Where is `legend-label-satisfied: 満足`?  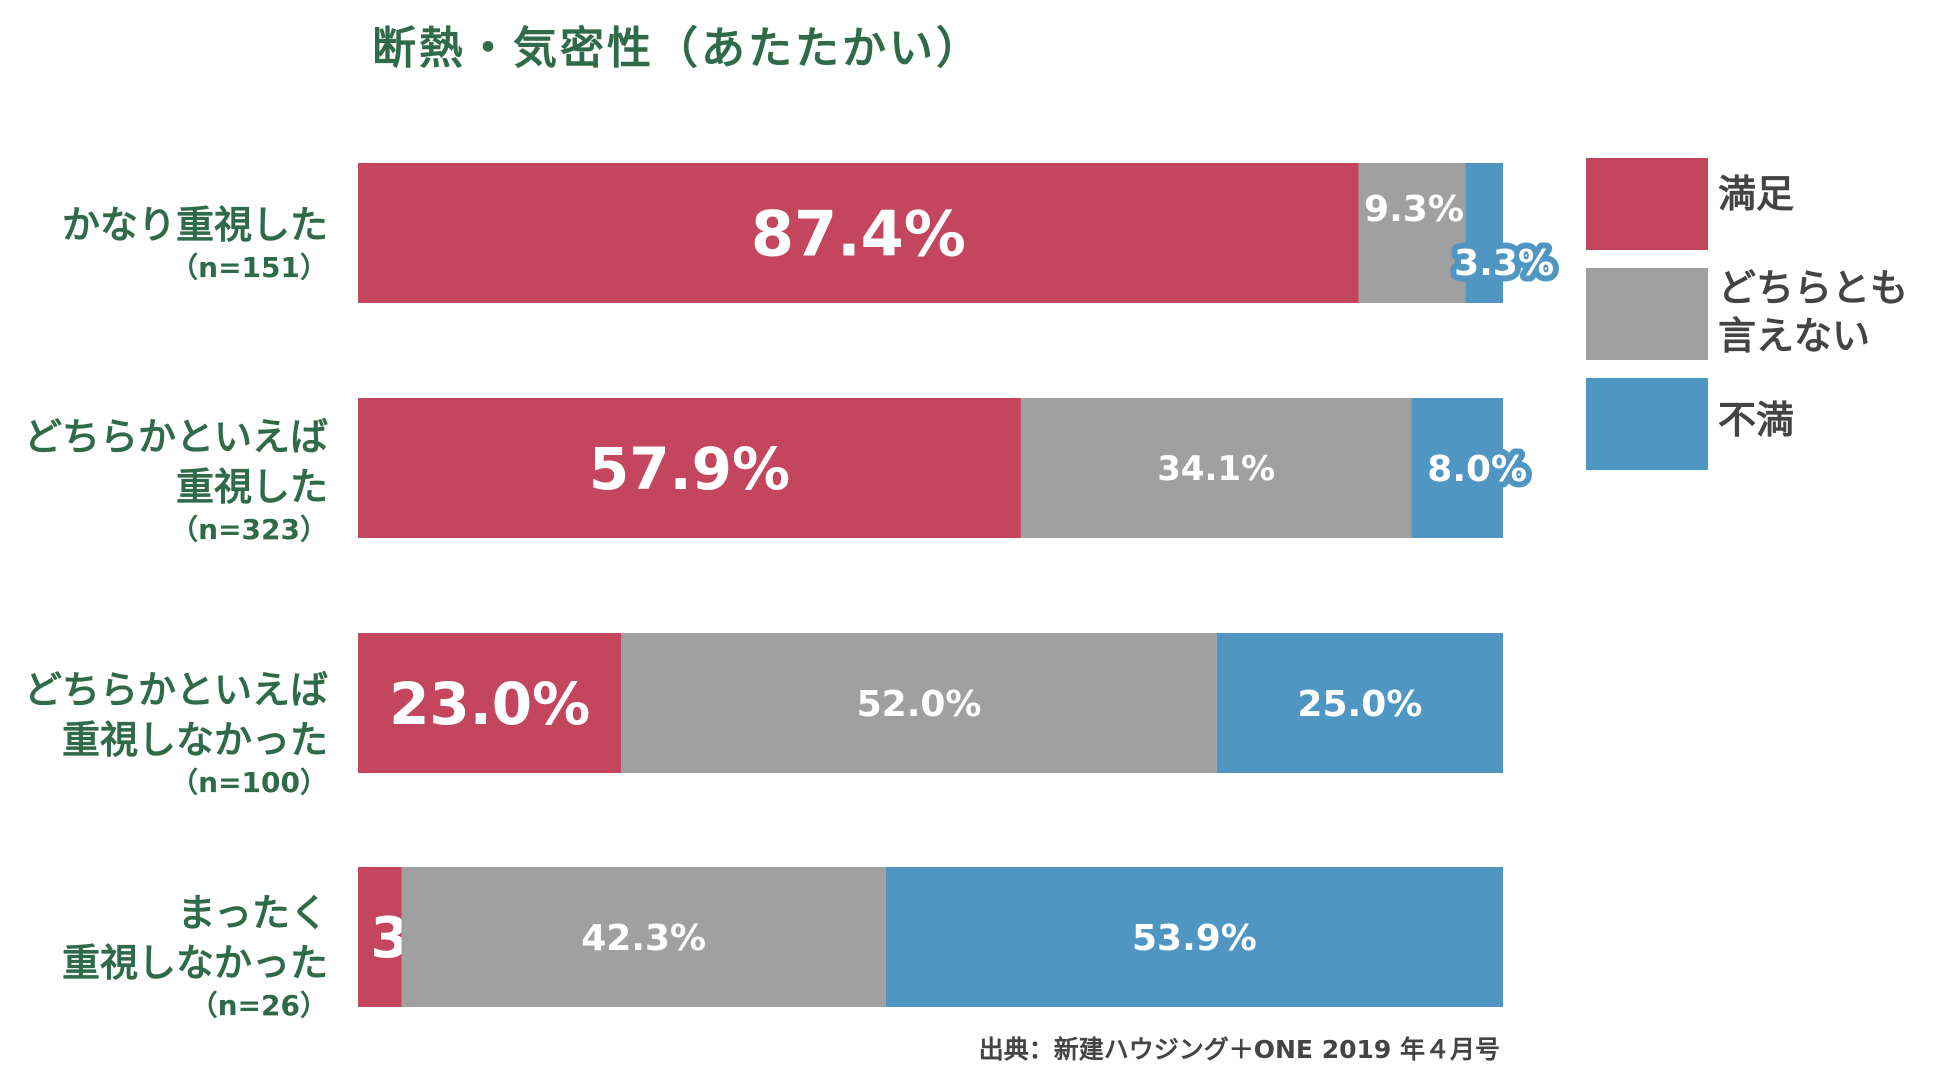
legend-label-satisfied: 満足 is located at coordinates (1756, 194).